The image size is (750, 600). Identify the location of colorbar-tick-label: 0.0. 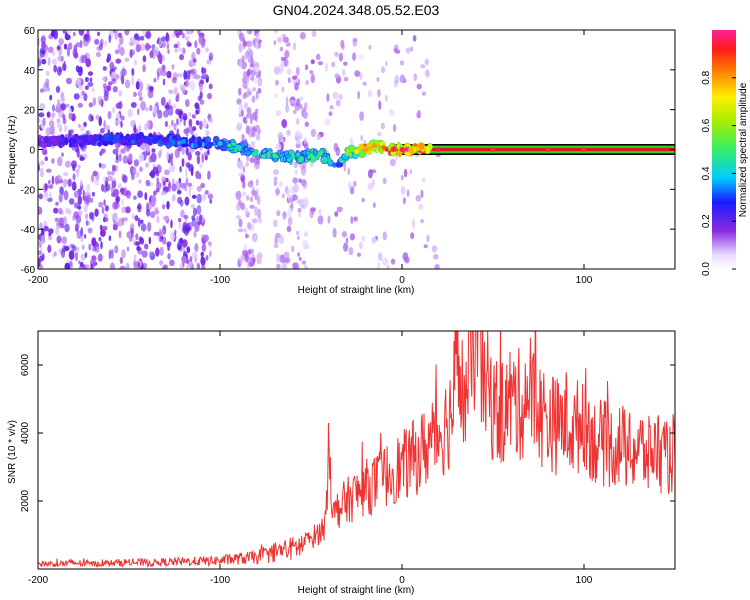
(706, 269).